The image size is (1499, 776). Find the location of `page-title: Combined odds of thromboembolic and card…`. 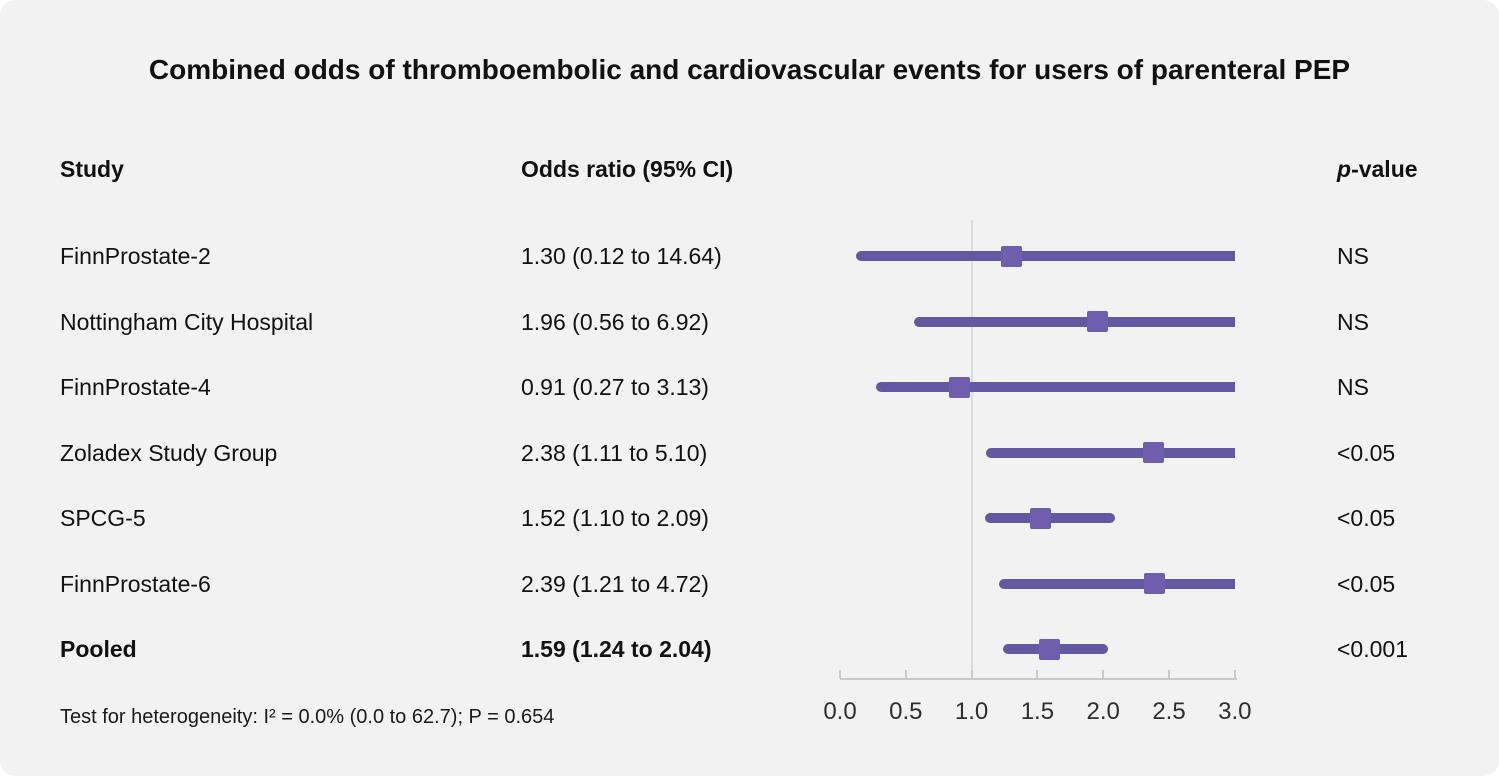

page-title: Combined odds of thromboembolic and card… is located at coordinates (749, 69).